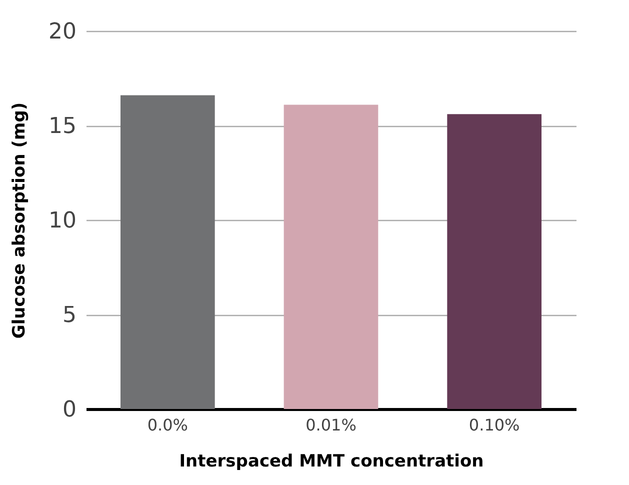  Describe the element at coordinates (62, 32) in the screenshot. I see `y-tick-label: 20` at that location.